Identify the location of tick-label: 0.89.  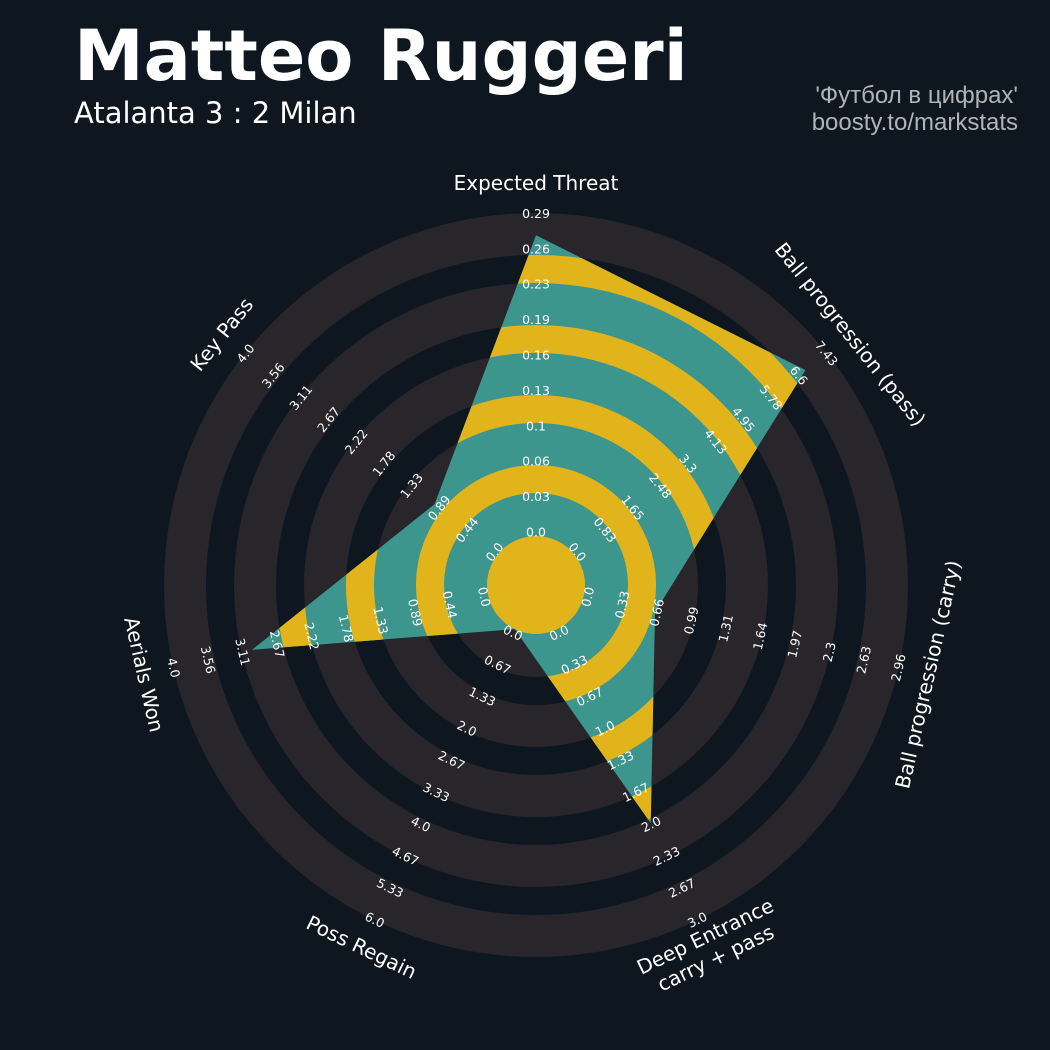
(415, 612).